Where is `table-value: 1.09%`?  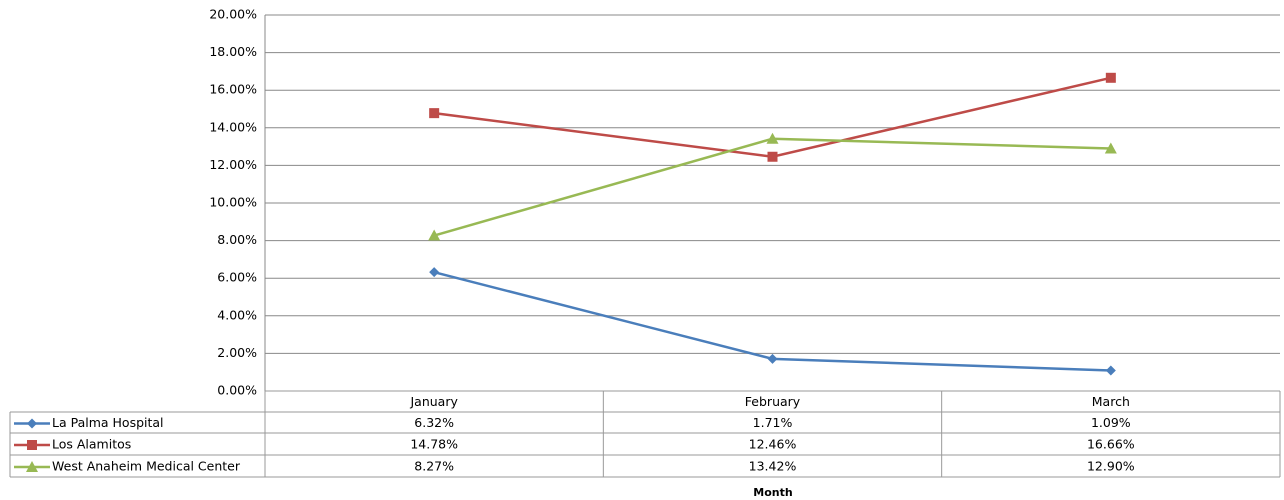 table-value: 1.09% is located at coordinates (1111, 422).